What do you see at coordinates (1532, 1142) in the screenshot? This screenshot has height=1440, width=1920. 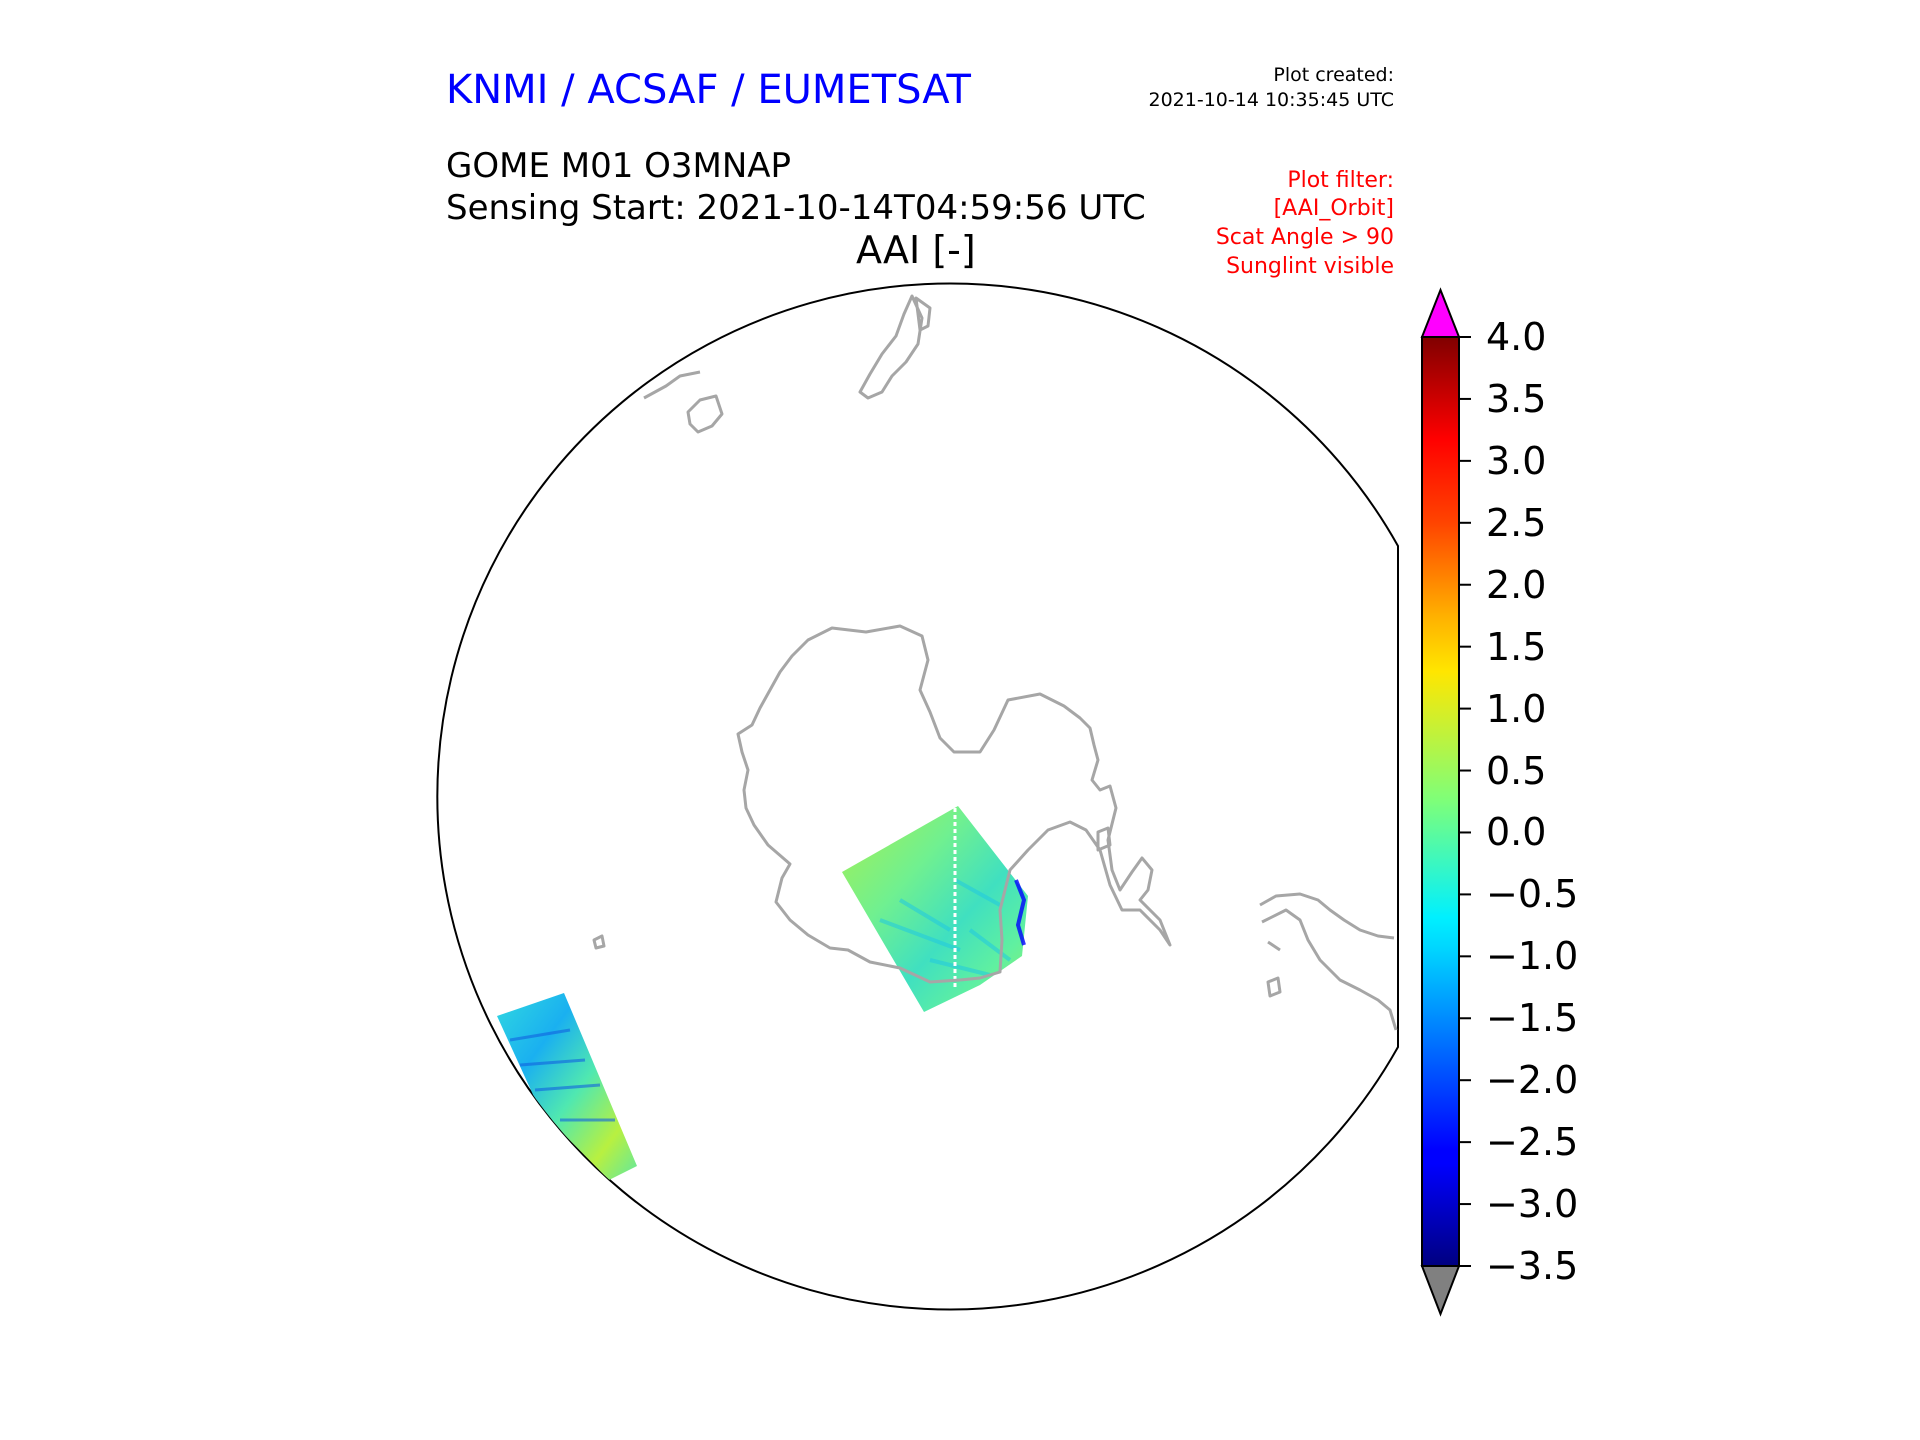 I see `colorbar-tick-label: −2.5` at bounding box center [1532, 1142].